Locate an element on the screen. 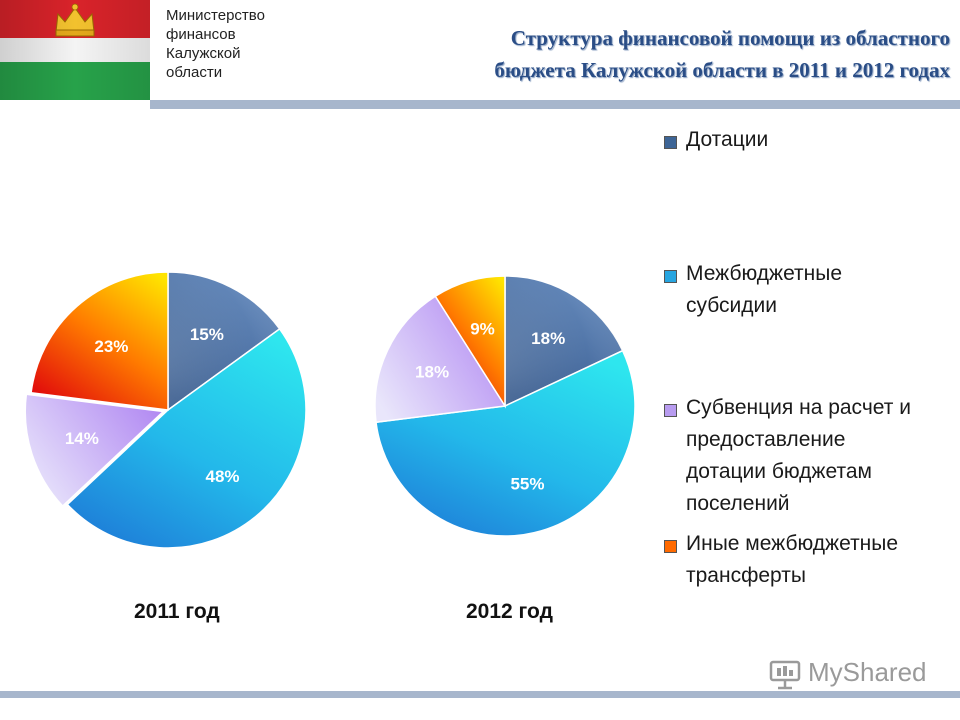 This screenshot has width=960, height=720. legend-label: Межбюджетные субсидии is located at coordinates (821, 290).